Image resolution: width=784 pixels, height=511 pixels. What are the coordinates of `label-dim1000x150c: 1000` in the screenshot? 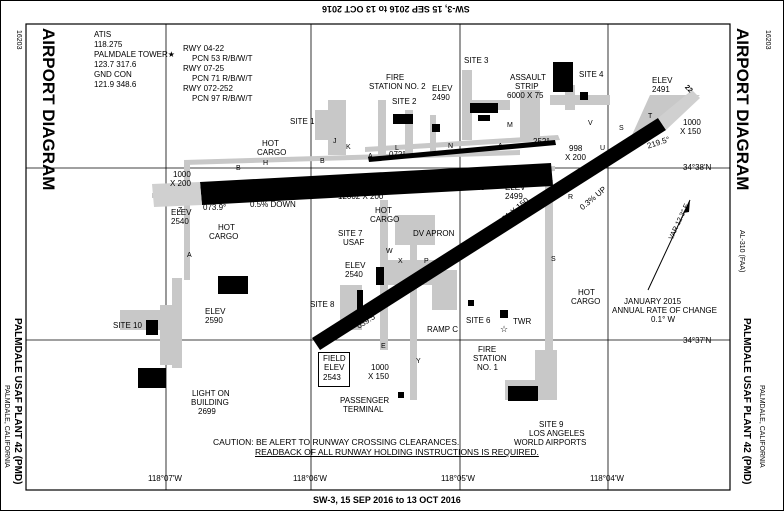 It's located at (380, 367).